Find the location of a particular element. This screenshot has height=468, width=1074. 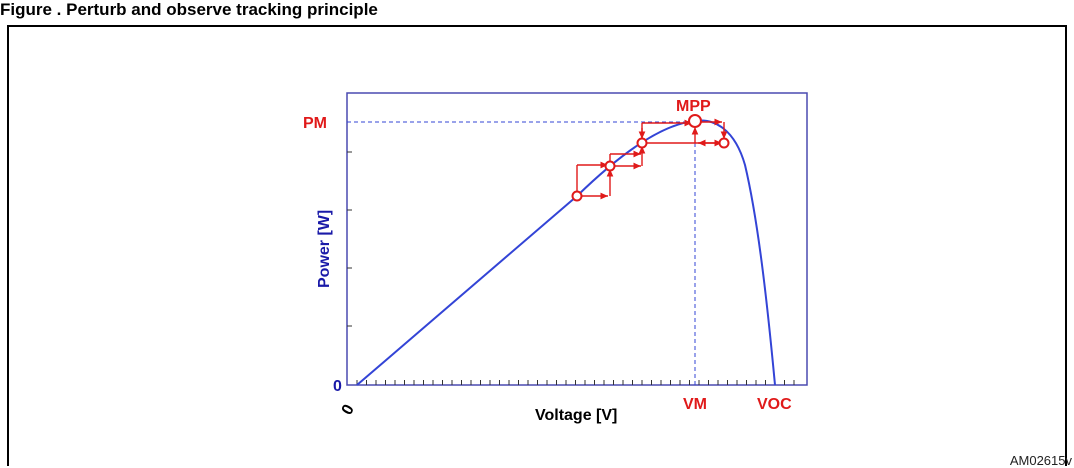

x-axis-label: Voltage [V] is located at coordinates (576, 415).